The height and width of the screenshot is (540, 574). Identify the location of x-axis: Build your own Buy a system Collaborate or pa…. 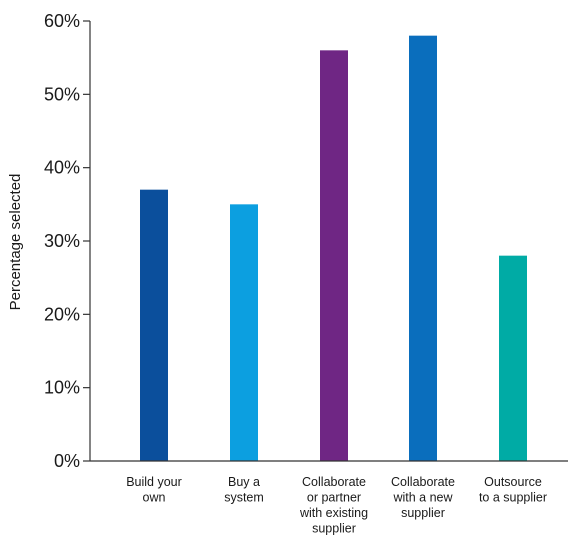
(329, 498).